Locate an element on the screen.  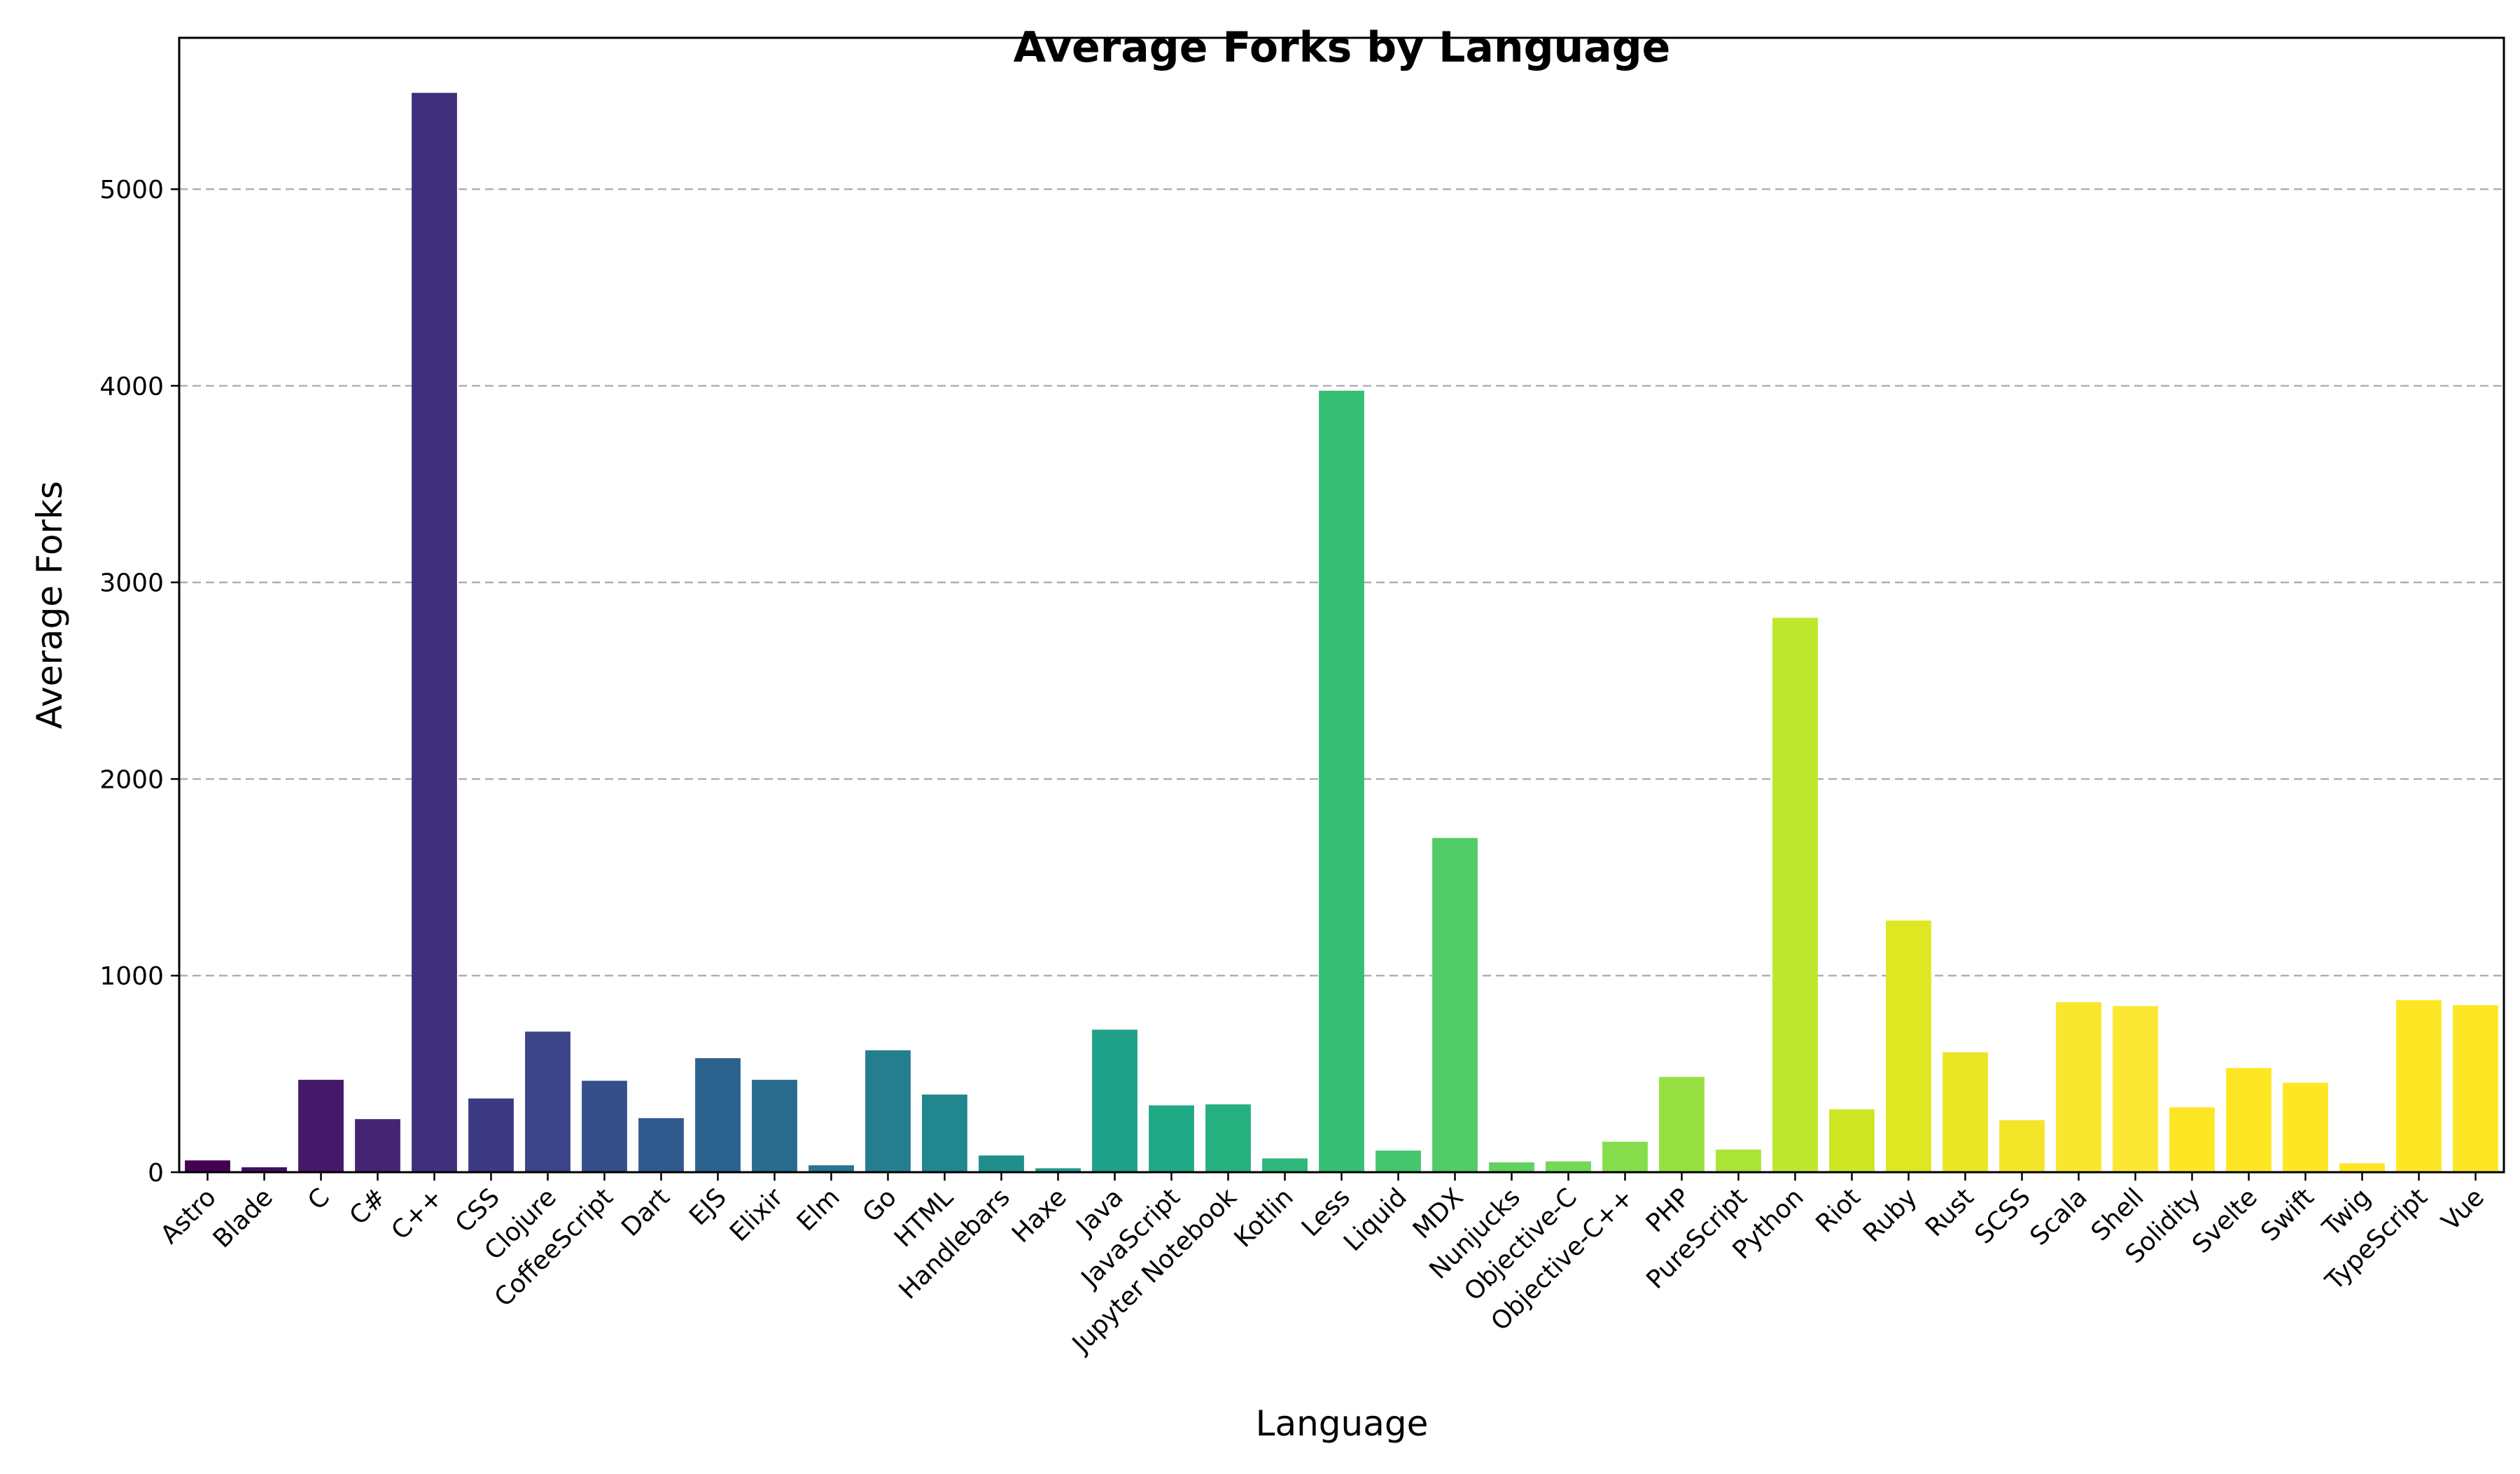
bar-javascript is located at coordinates (1171, 1138).